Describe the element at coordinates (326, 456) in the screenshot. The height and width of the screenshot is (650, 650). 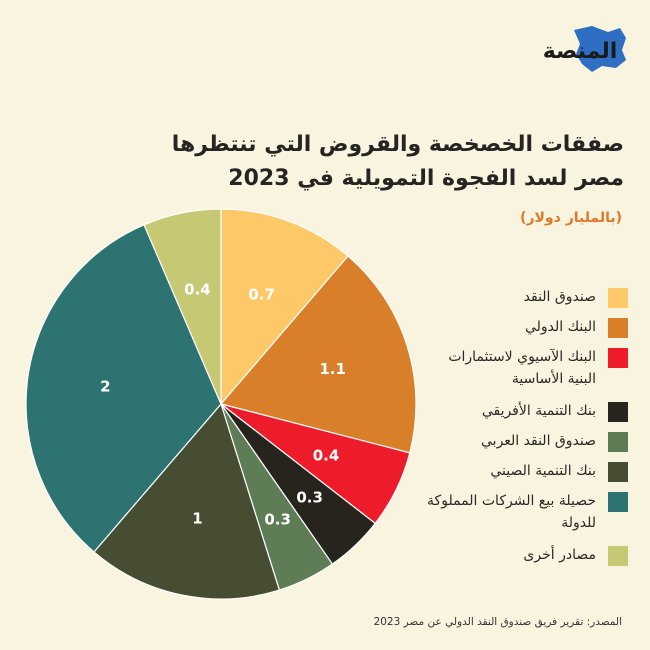
I see `pie-slice-label-2: 0.4` at that location.